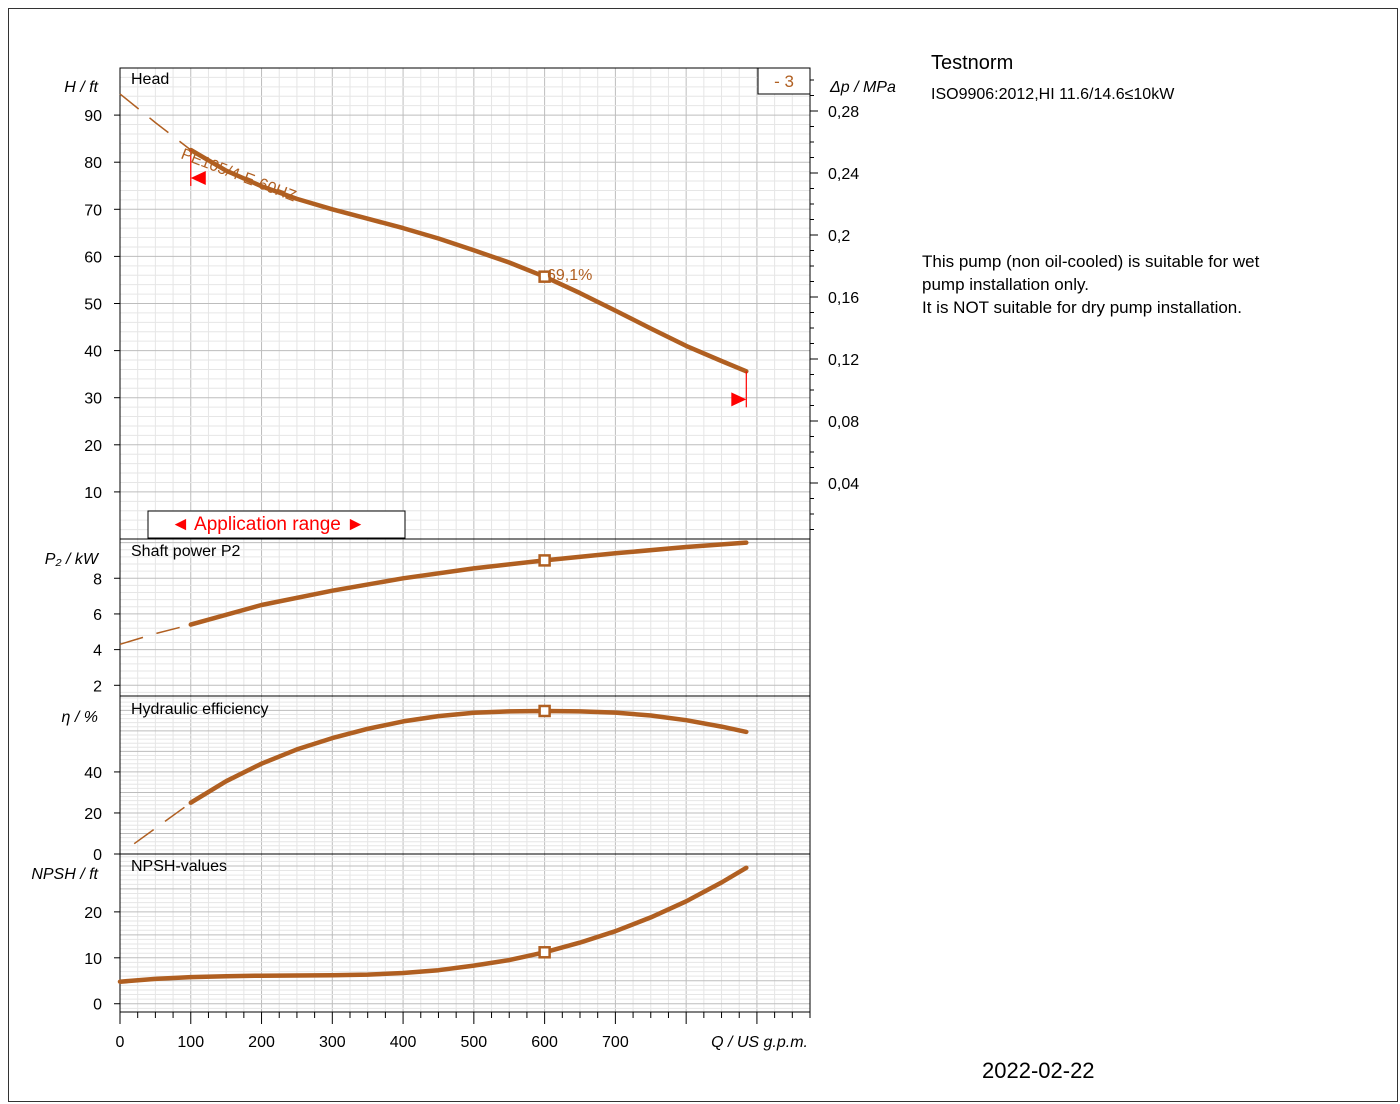 This screenshot has width=1400, height=1104. What do you see at coordinates (93, 116) in the screenshot?
I see `y-tick-label: 90` at bounding box center [93, 116].